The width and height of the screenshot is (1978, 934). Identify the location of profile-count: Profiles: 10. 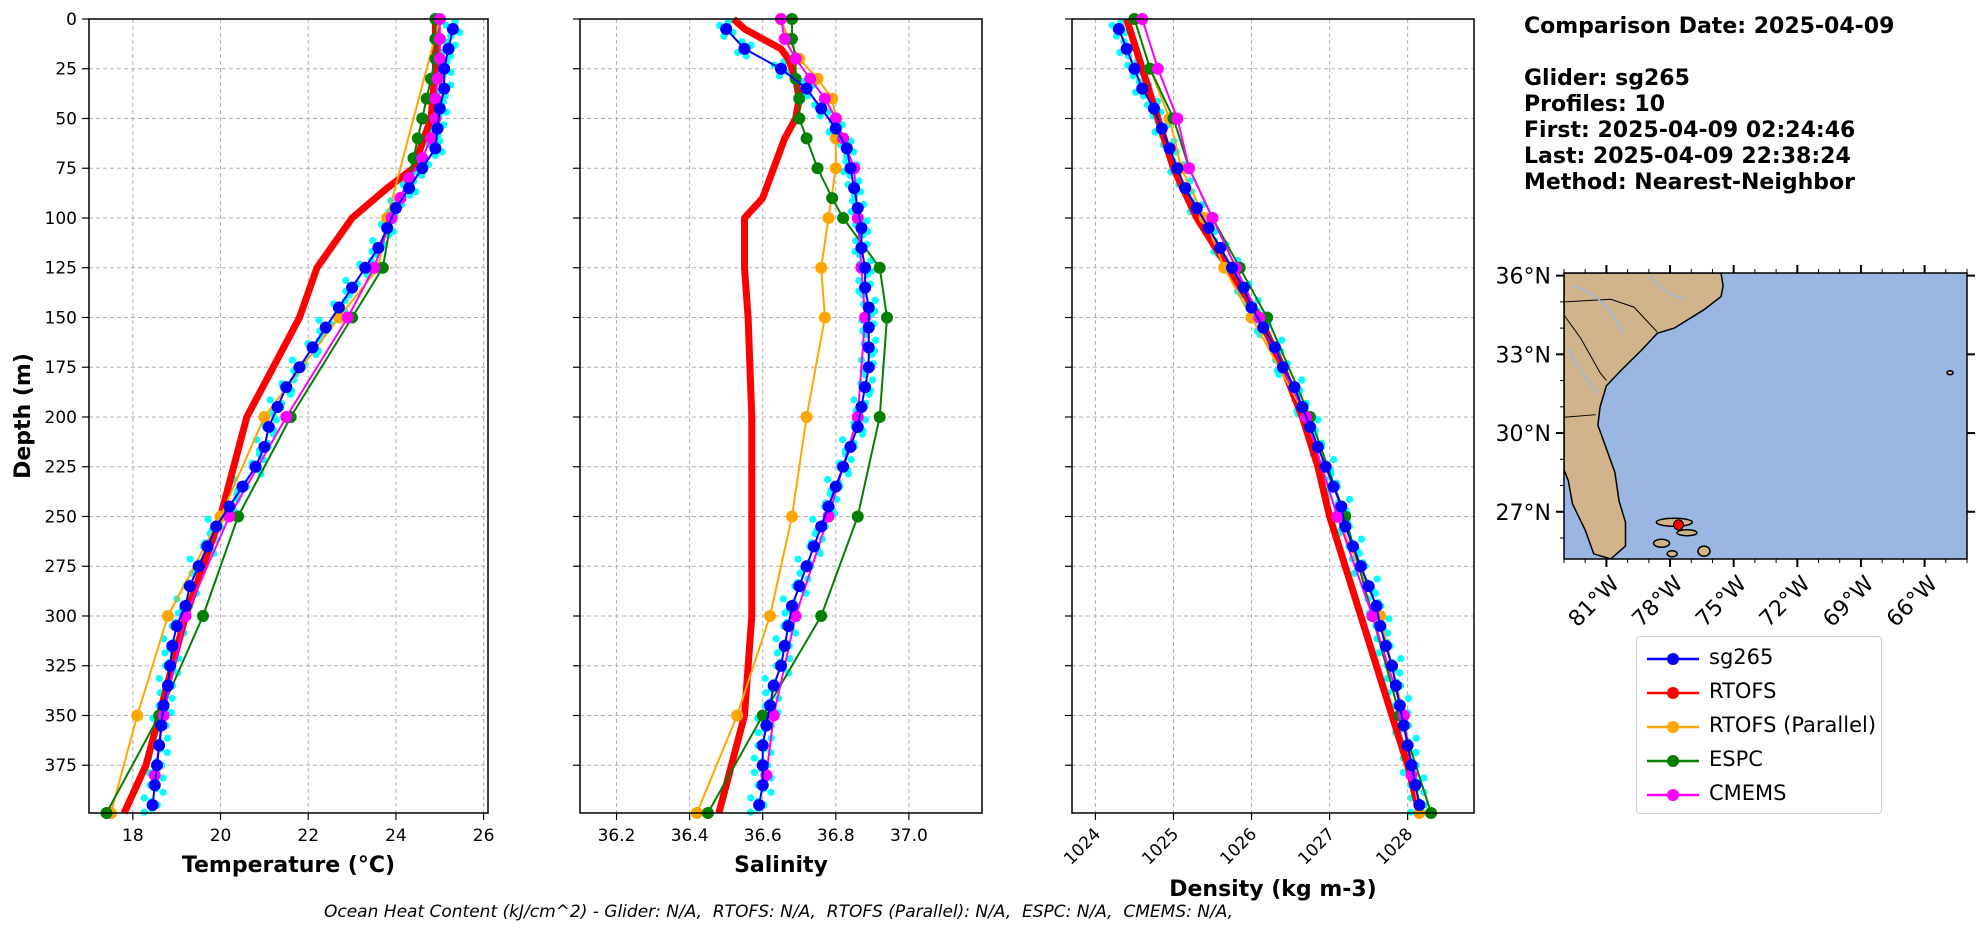
(1595, 104).